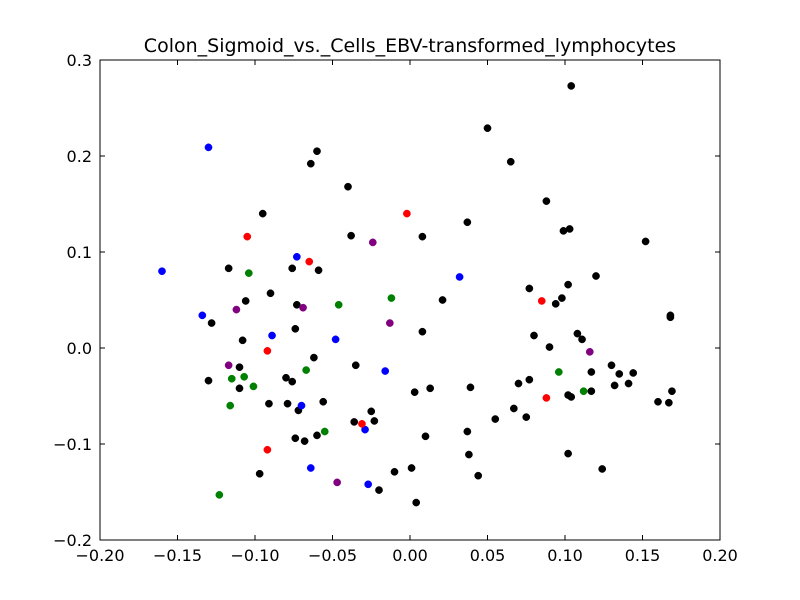 The height and width of the screenshot is (600, 800). What do you see at coordinates (410, 555) in the screenshot?
I see `x-tick-label: 0.00` at bounding box center [410, 555].